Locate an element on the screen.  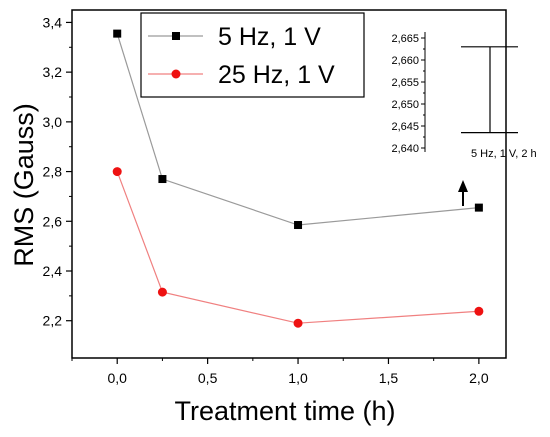
legend-label-series-2: 25 Hz, 1 V is located at coordinates (276, 75).